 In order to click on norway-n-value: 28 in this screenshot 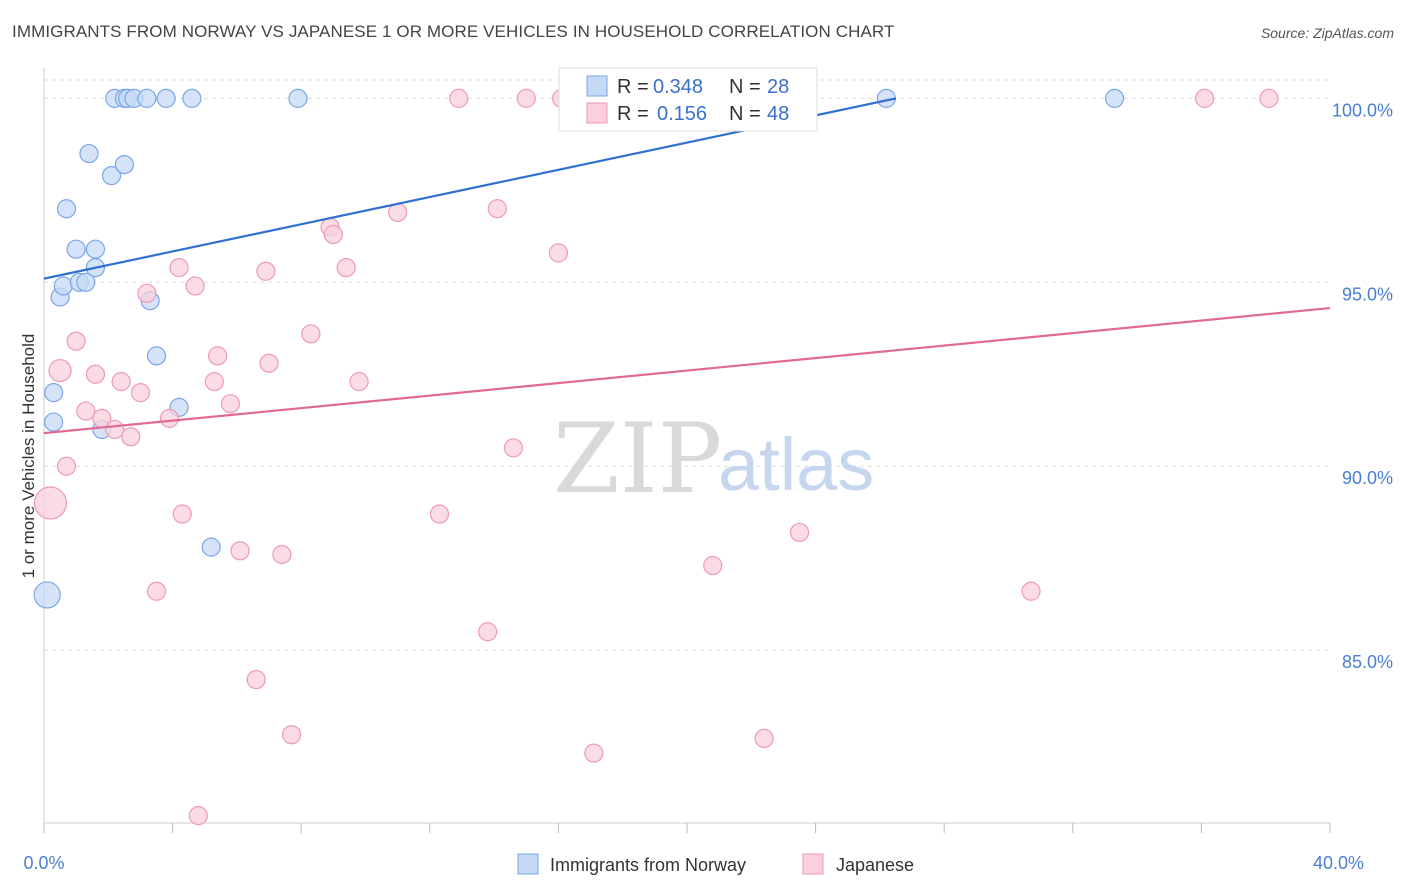, I will do `click(778, 87)`.